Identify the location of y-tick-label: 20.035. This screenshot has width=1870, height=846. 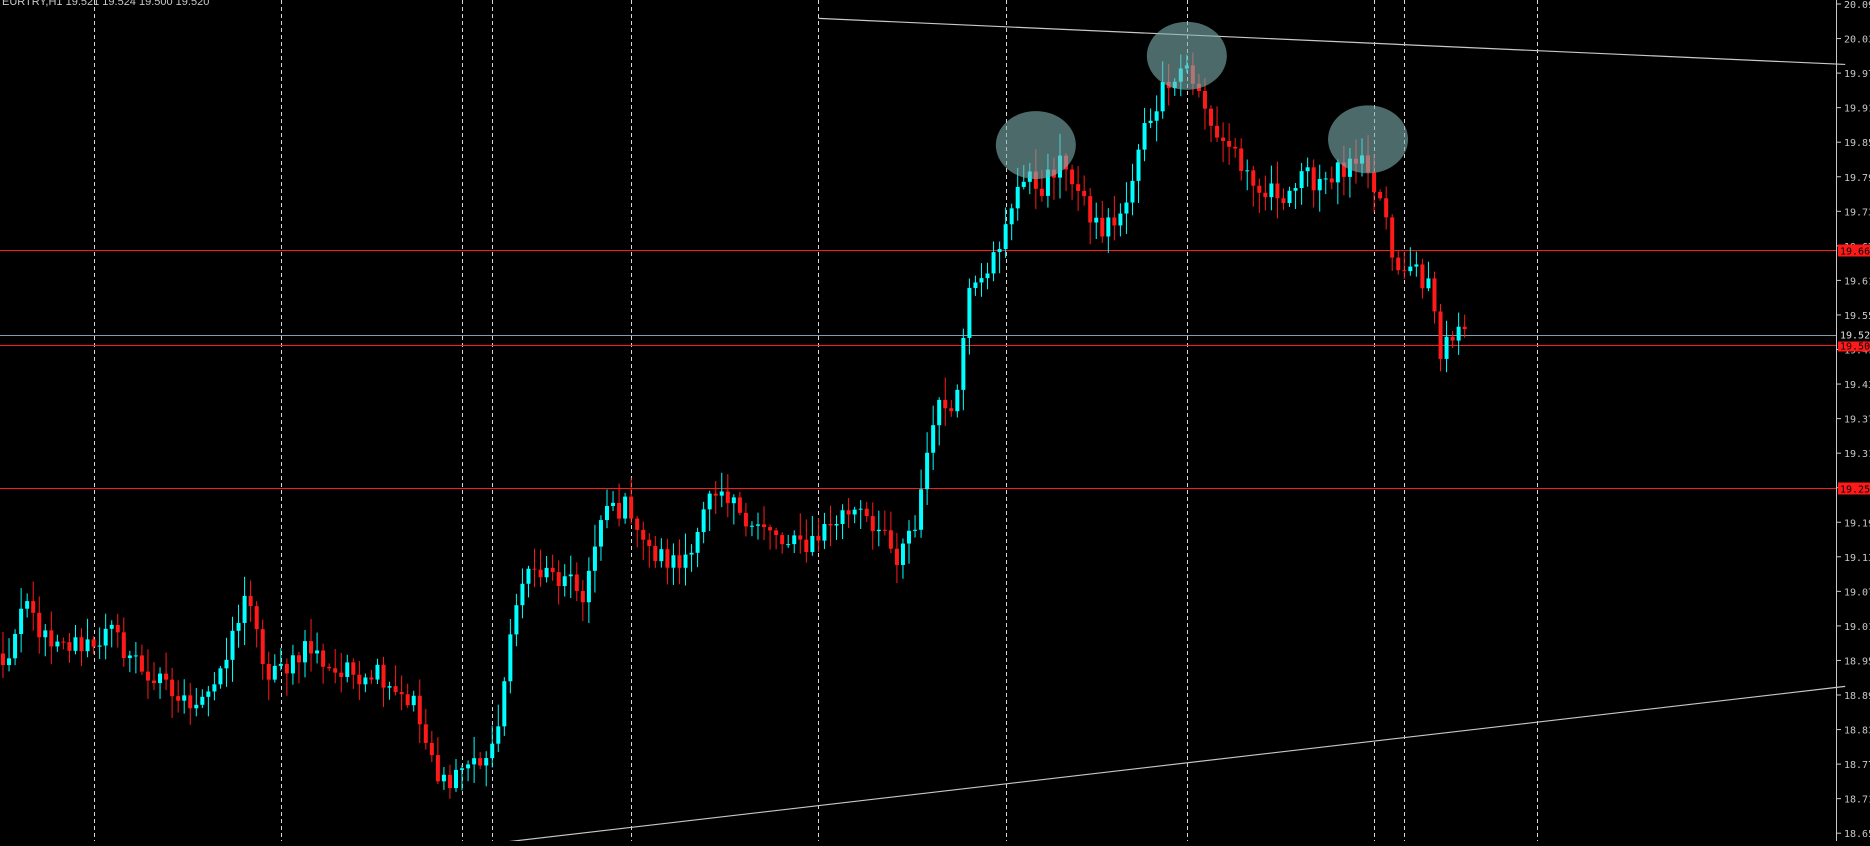
(1857, 40).